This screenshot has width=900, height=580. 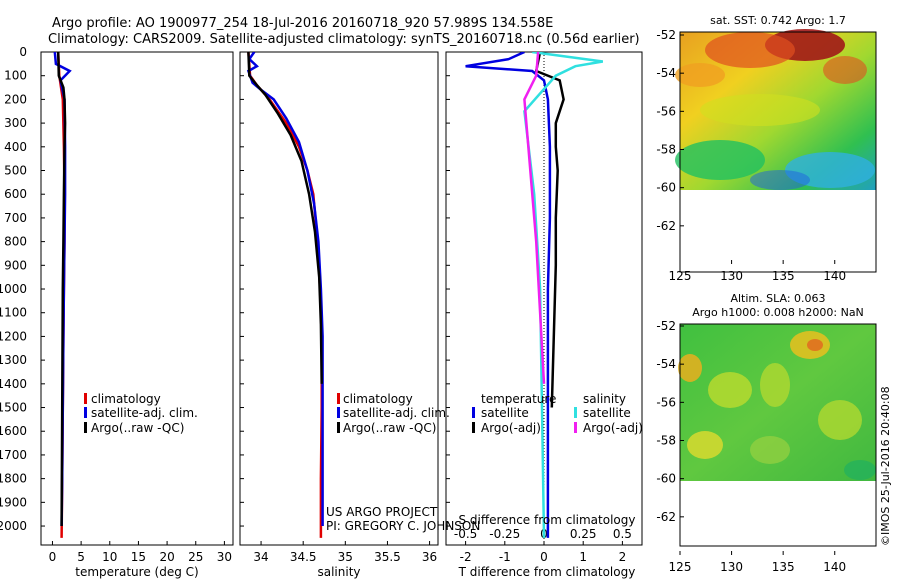 What do you see at coordinates (518, 399) in the screenshot?
I see `legend-header-temperature: temperature` at bounding box center [518, 399].